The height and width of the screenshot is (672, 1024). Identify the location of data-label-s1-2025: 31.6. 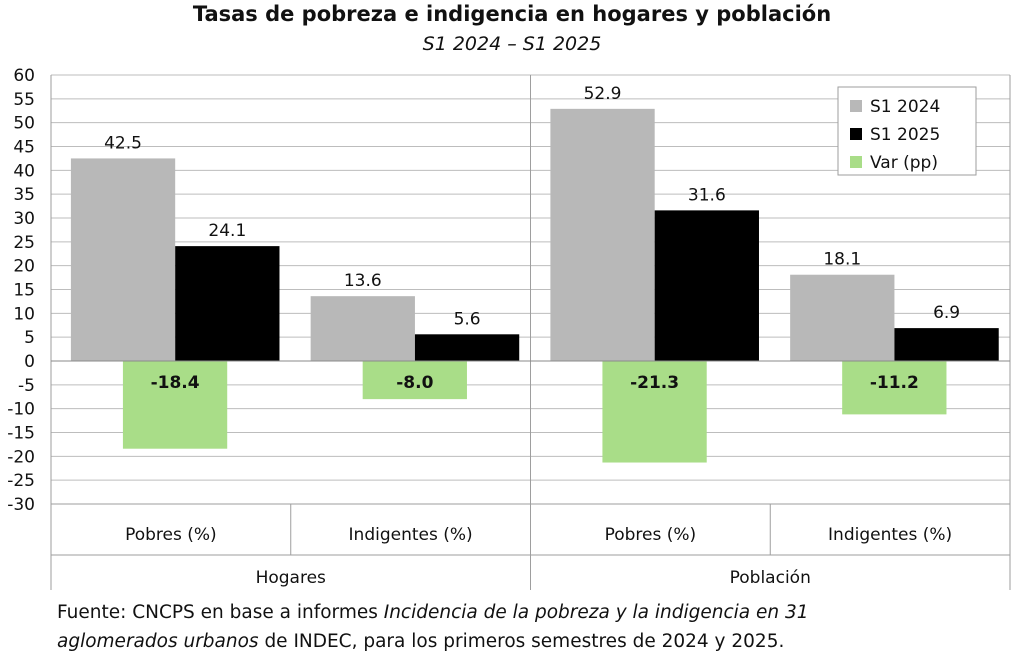
(707, 195).